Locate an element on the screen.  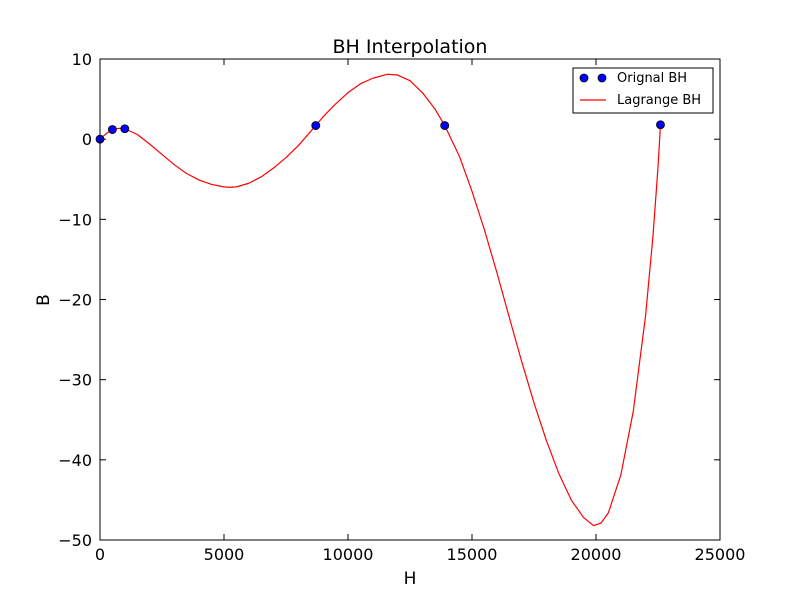
points-layer is located at coordinates (380, 132).